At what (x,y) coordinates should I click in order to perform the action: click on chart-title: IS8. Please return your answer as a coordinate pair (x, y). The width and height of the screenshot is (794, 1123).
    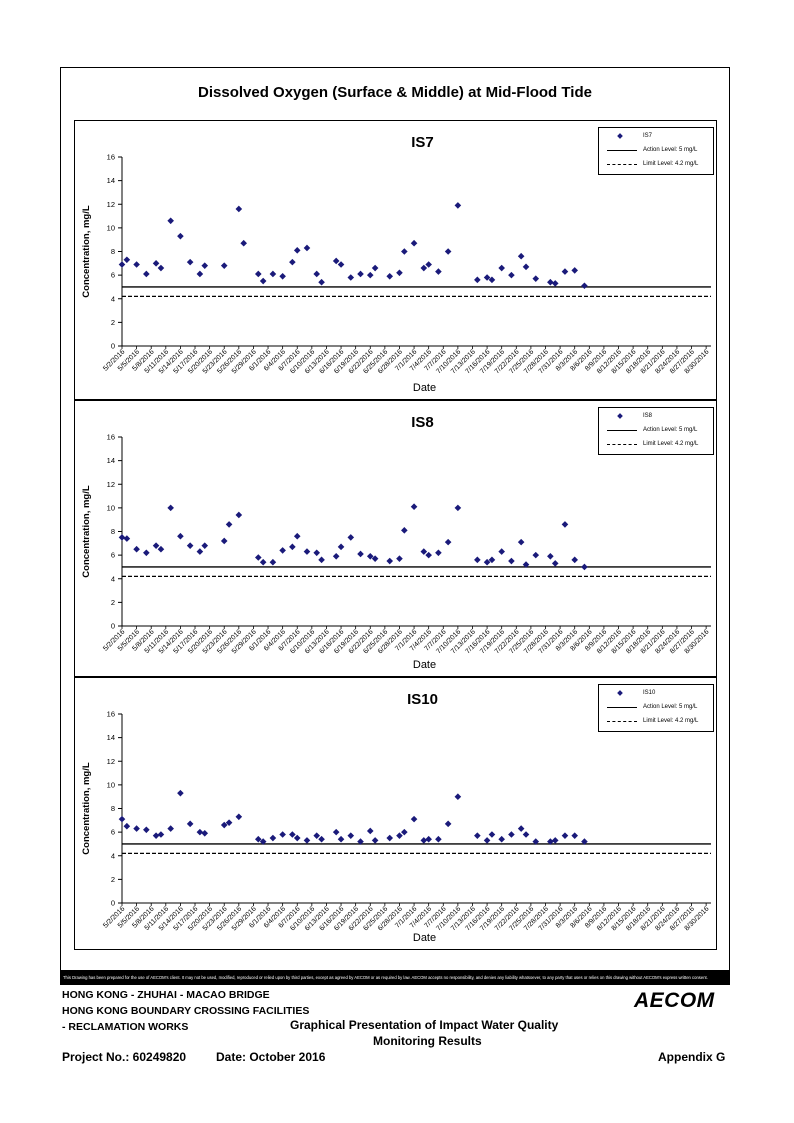
    Looking at the image, I should click on (422, 422).